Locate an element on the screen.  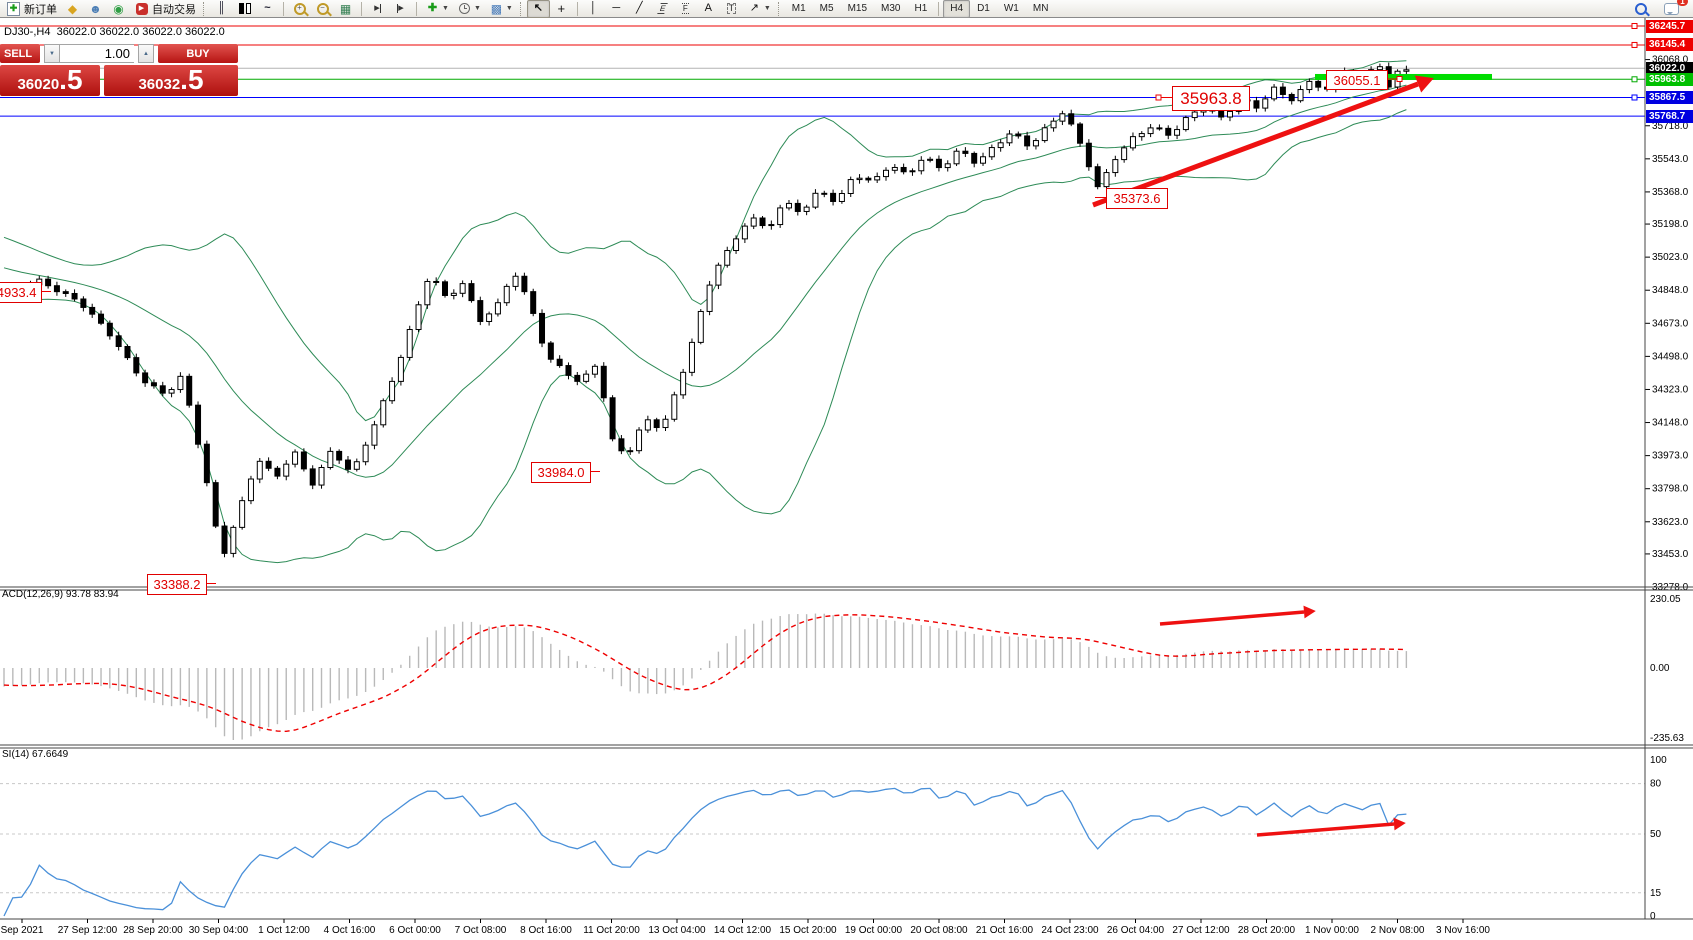
templates-button: ▩ ▼ is located at coordinates (501, 9).